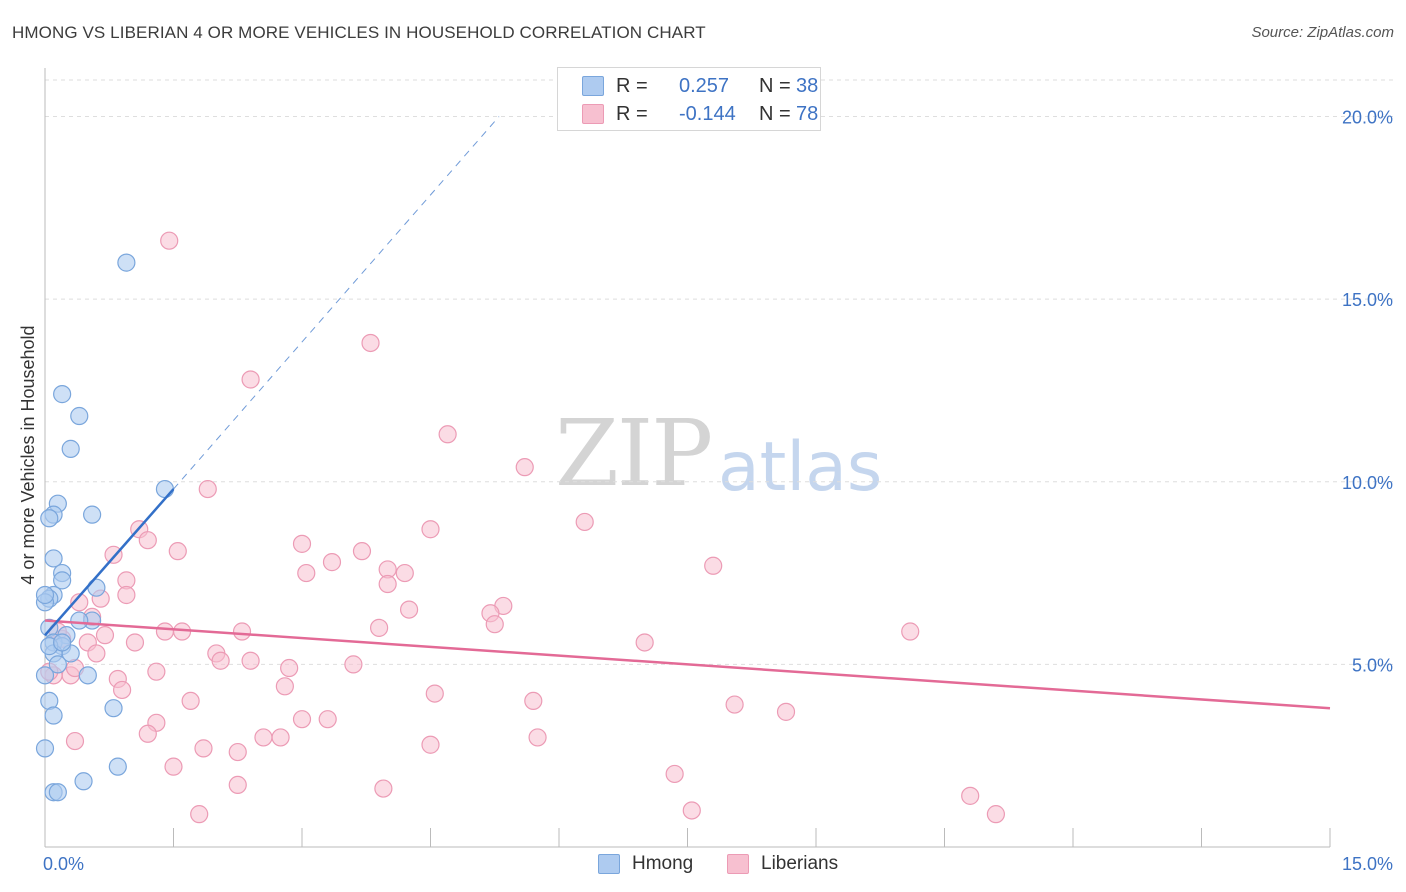  I want to click on source-credit: Source: ZipAtlas.com, so click(1322, 32).